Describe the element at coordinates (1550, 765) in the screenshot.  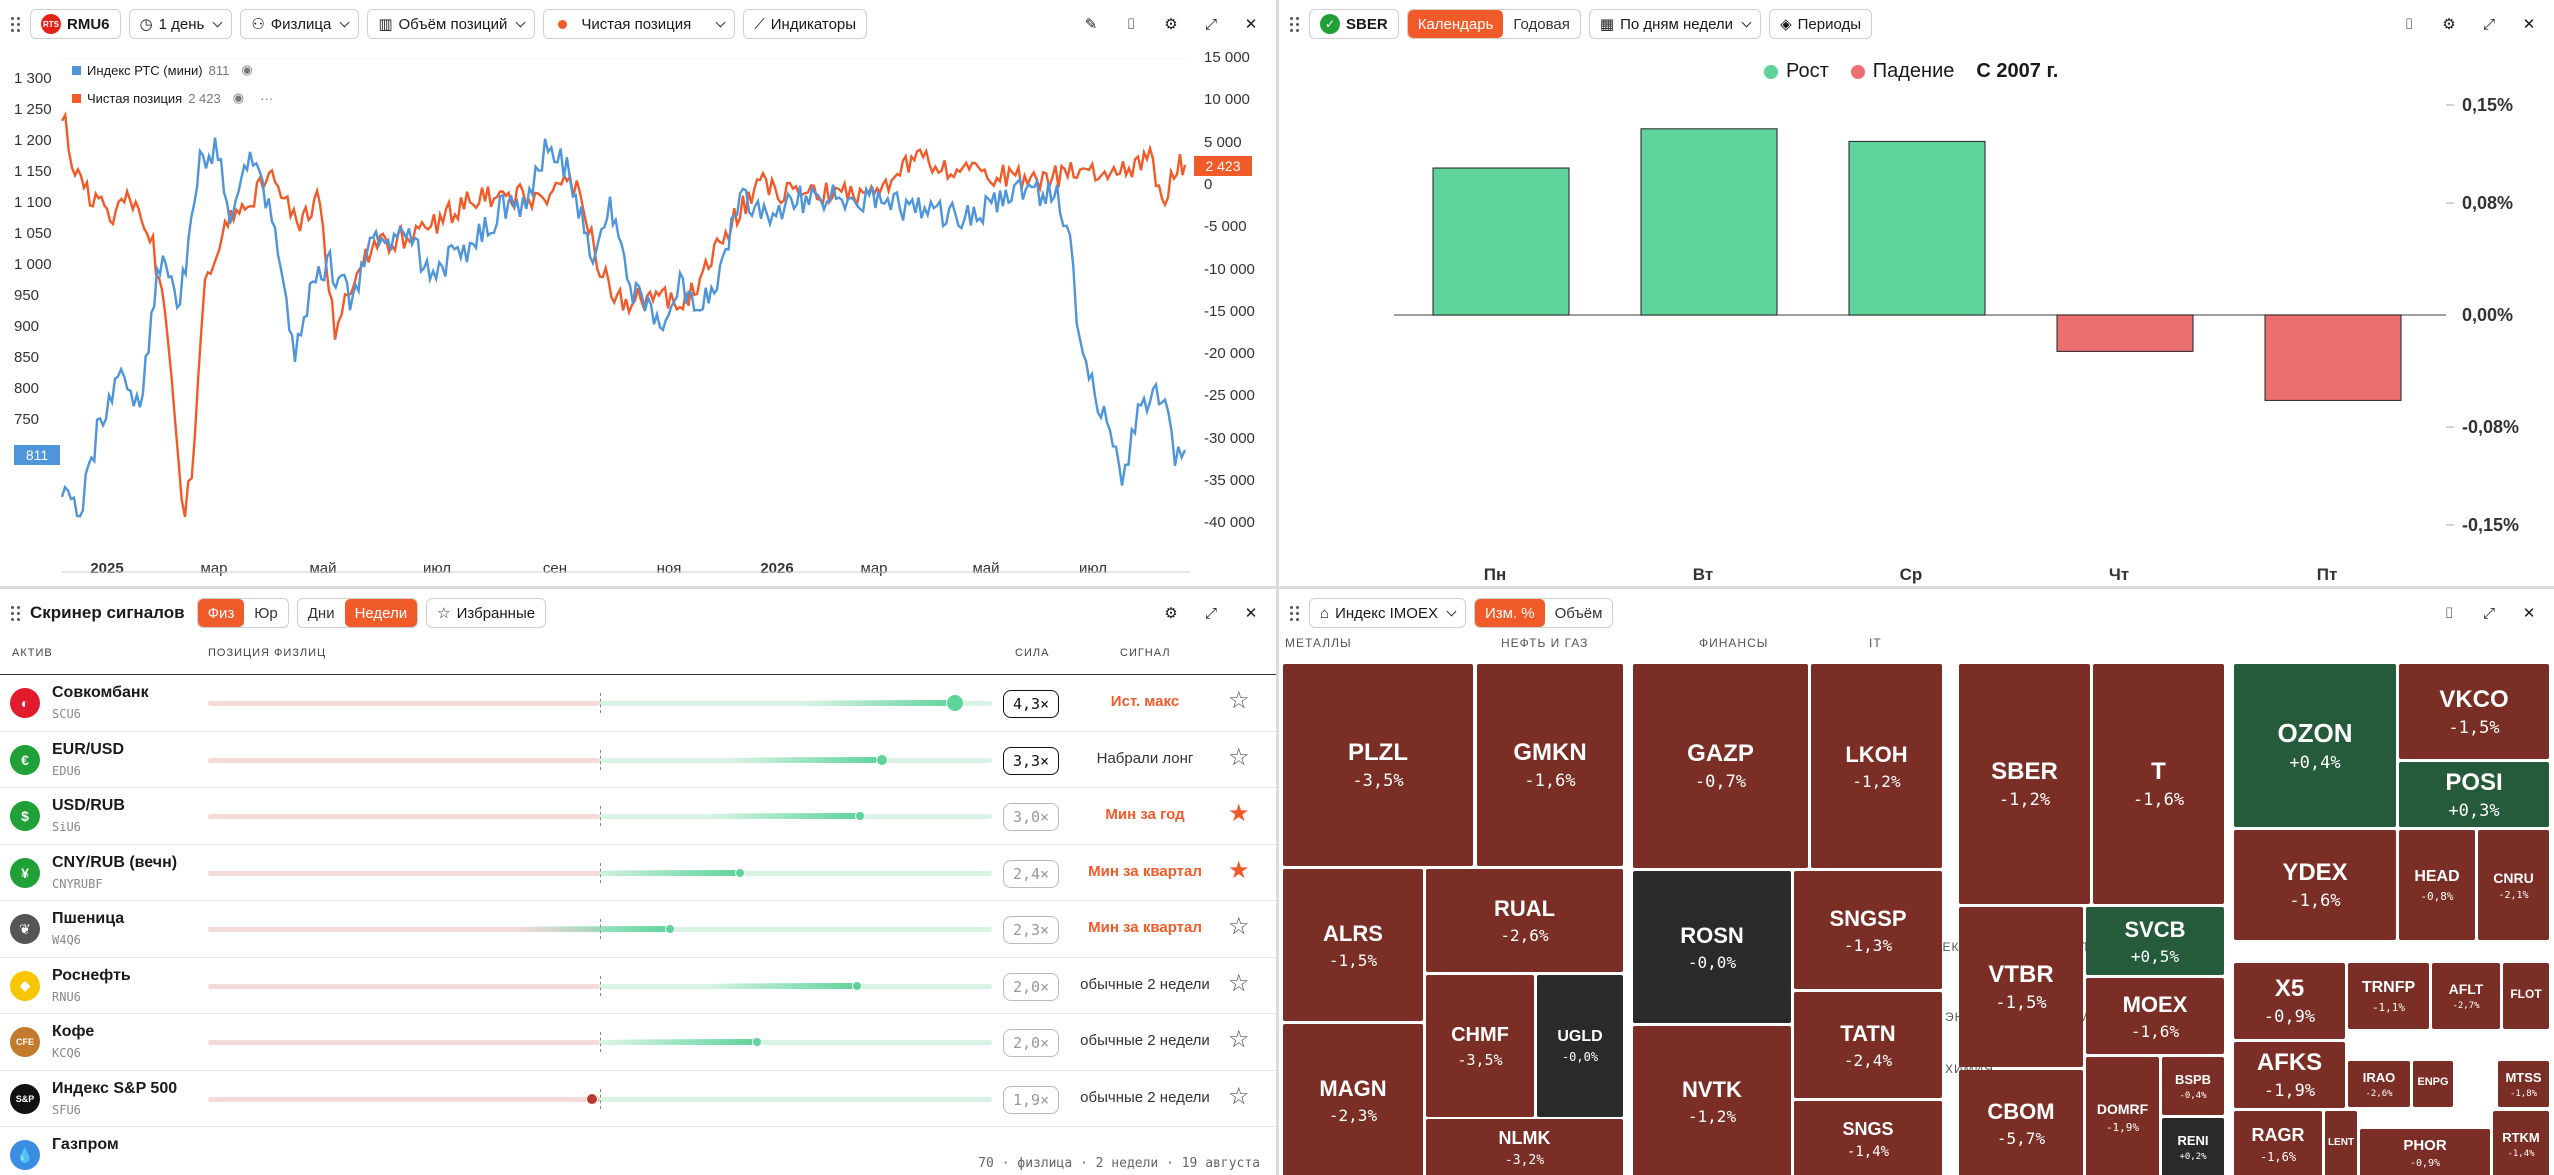
I see `heatmap-tile: GMKN -1,6%` at that location.